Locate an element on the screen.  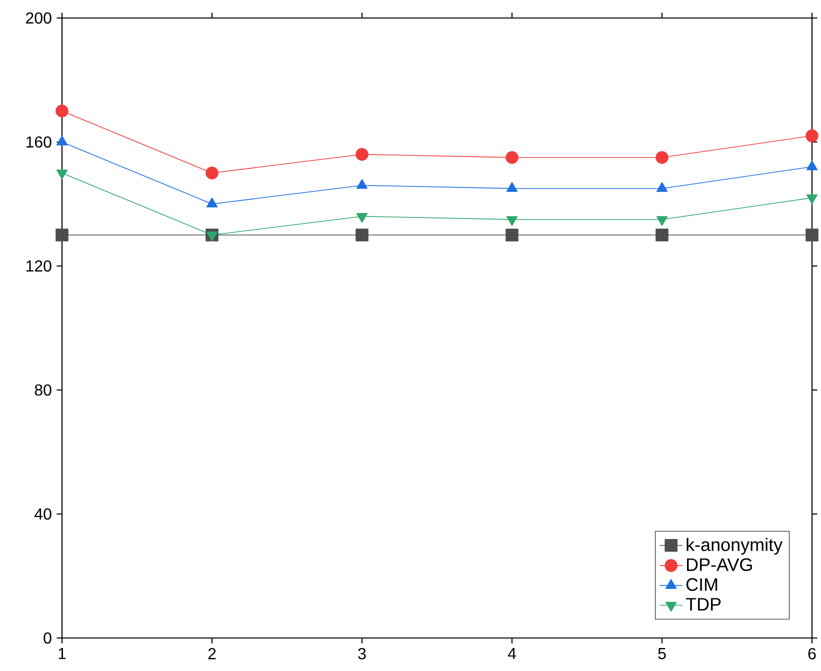
legend-label: CIM is located at coordinates (702, 584).